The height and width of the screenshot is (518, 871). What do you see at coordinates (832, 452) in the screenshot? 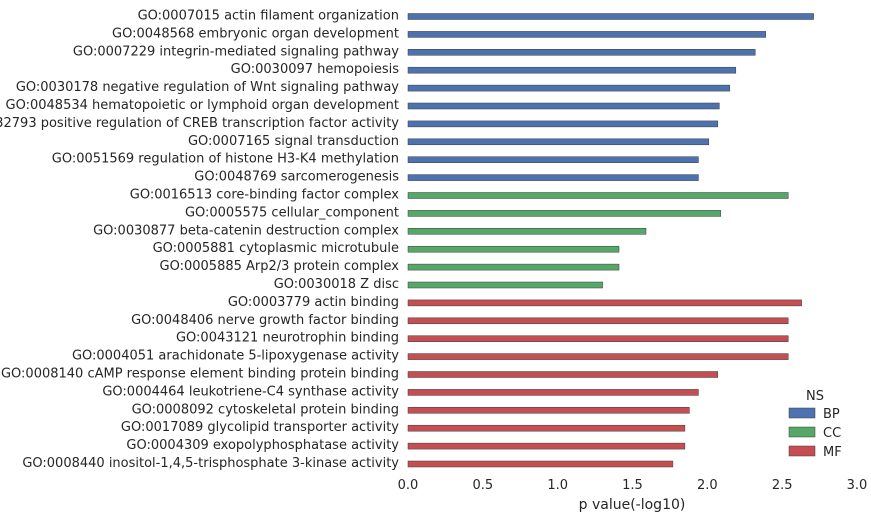
I see `legend-entry-mf: MF` at bounding box center [832, 452].